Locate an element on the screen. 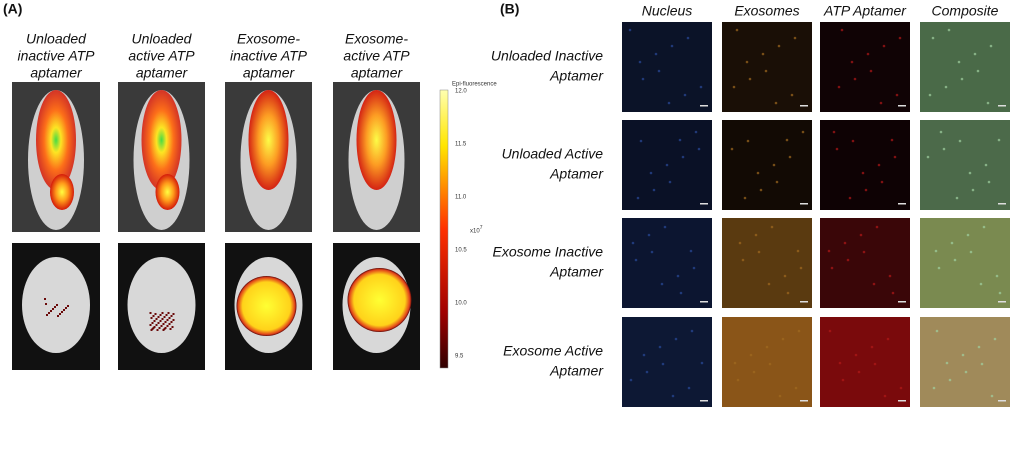 This screenshot has width=1024, height=462. signal is located at coordinates (268, 140).